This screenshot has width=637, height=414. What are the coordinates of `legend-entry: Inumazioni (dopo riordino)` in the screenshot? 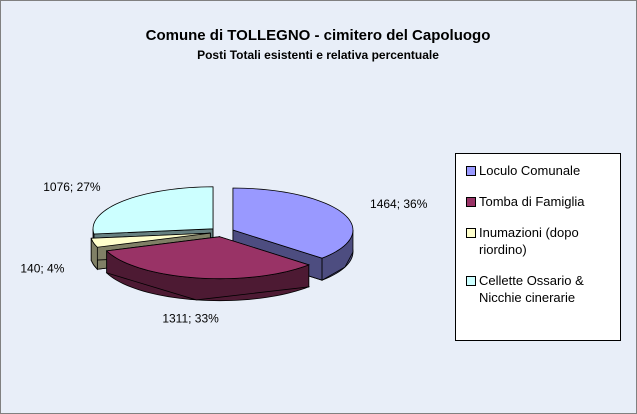 It's located at (540, 241).